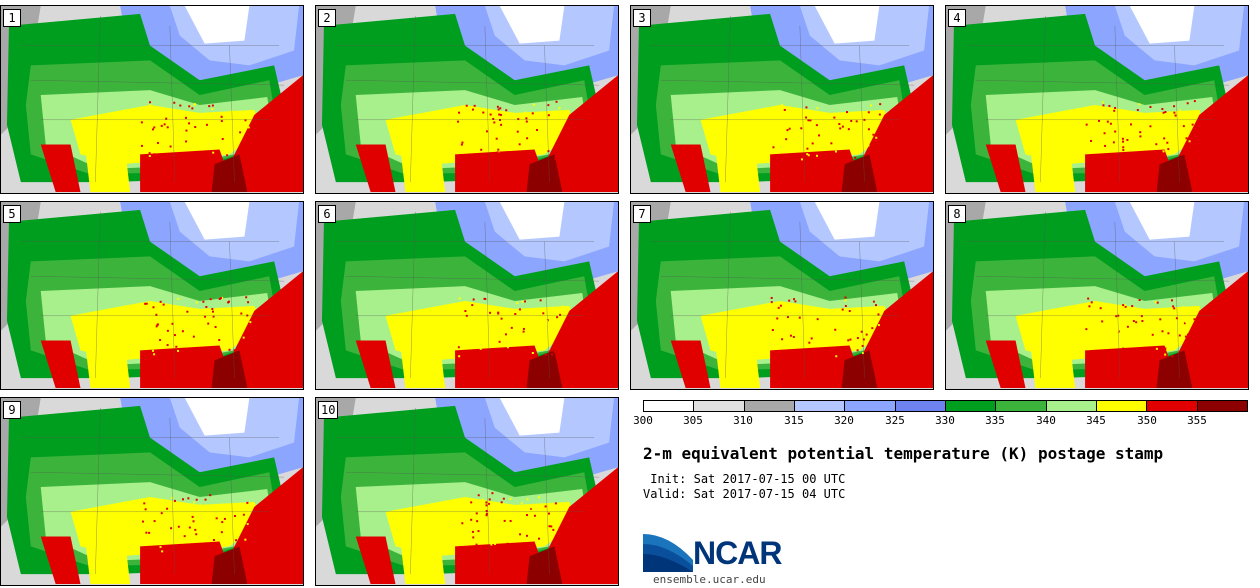  What do you see at coordinates (709, 579) in the screenshot?
I see `logo-url: ensemble.ucar.edu` at bounding box center [709, 579].